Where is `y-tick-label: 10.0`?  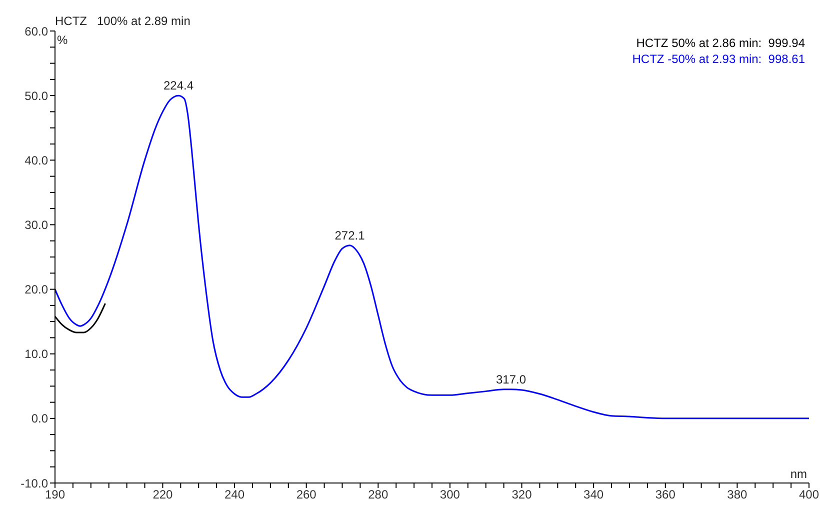
y-tick-label: 10.0 is located at coordinates (36, 354).